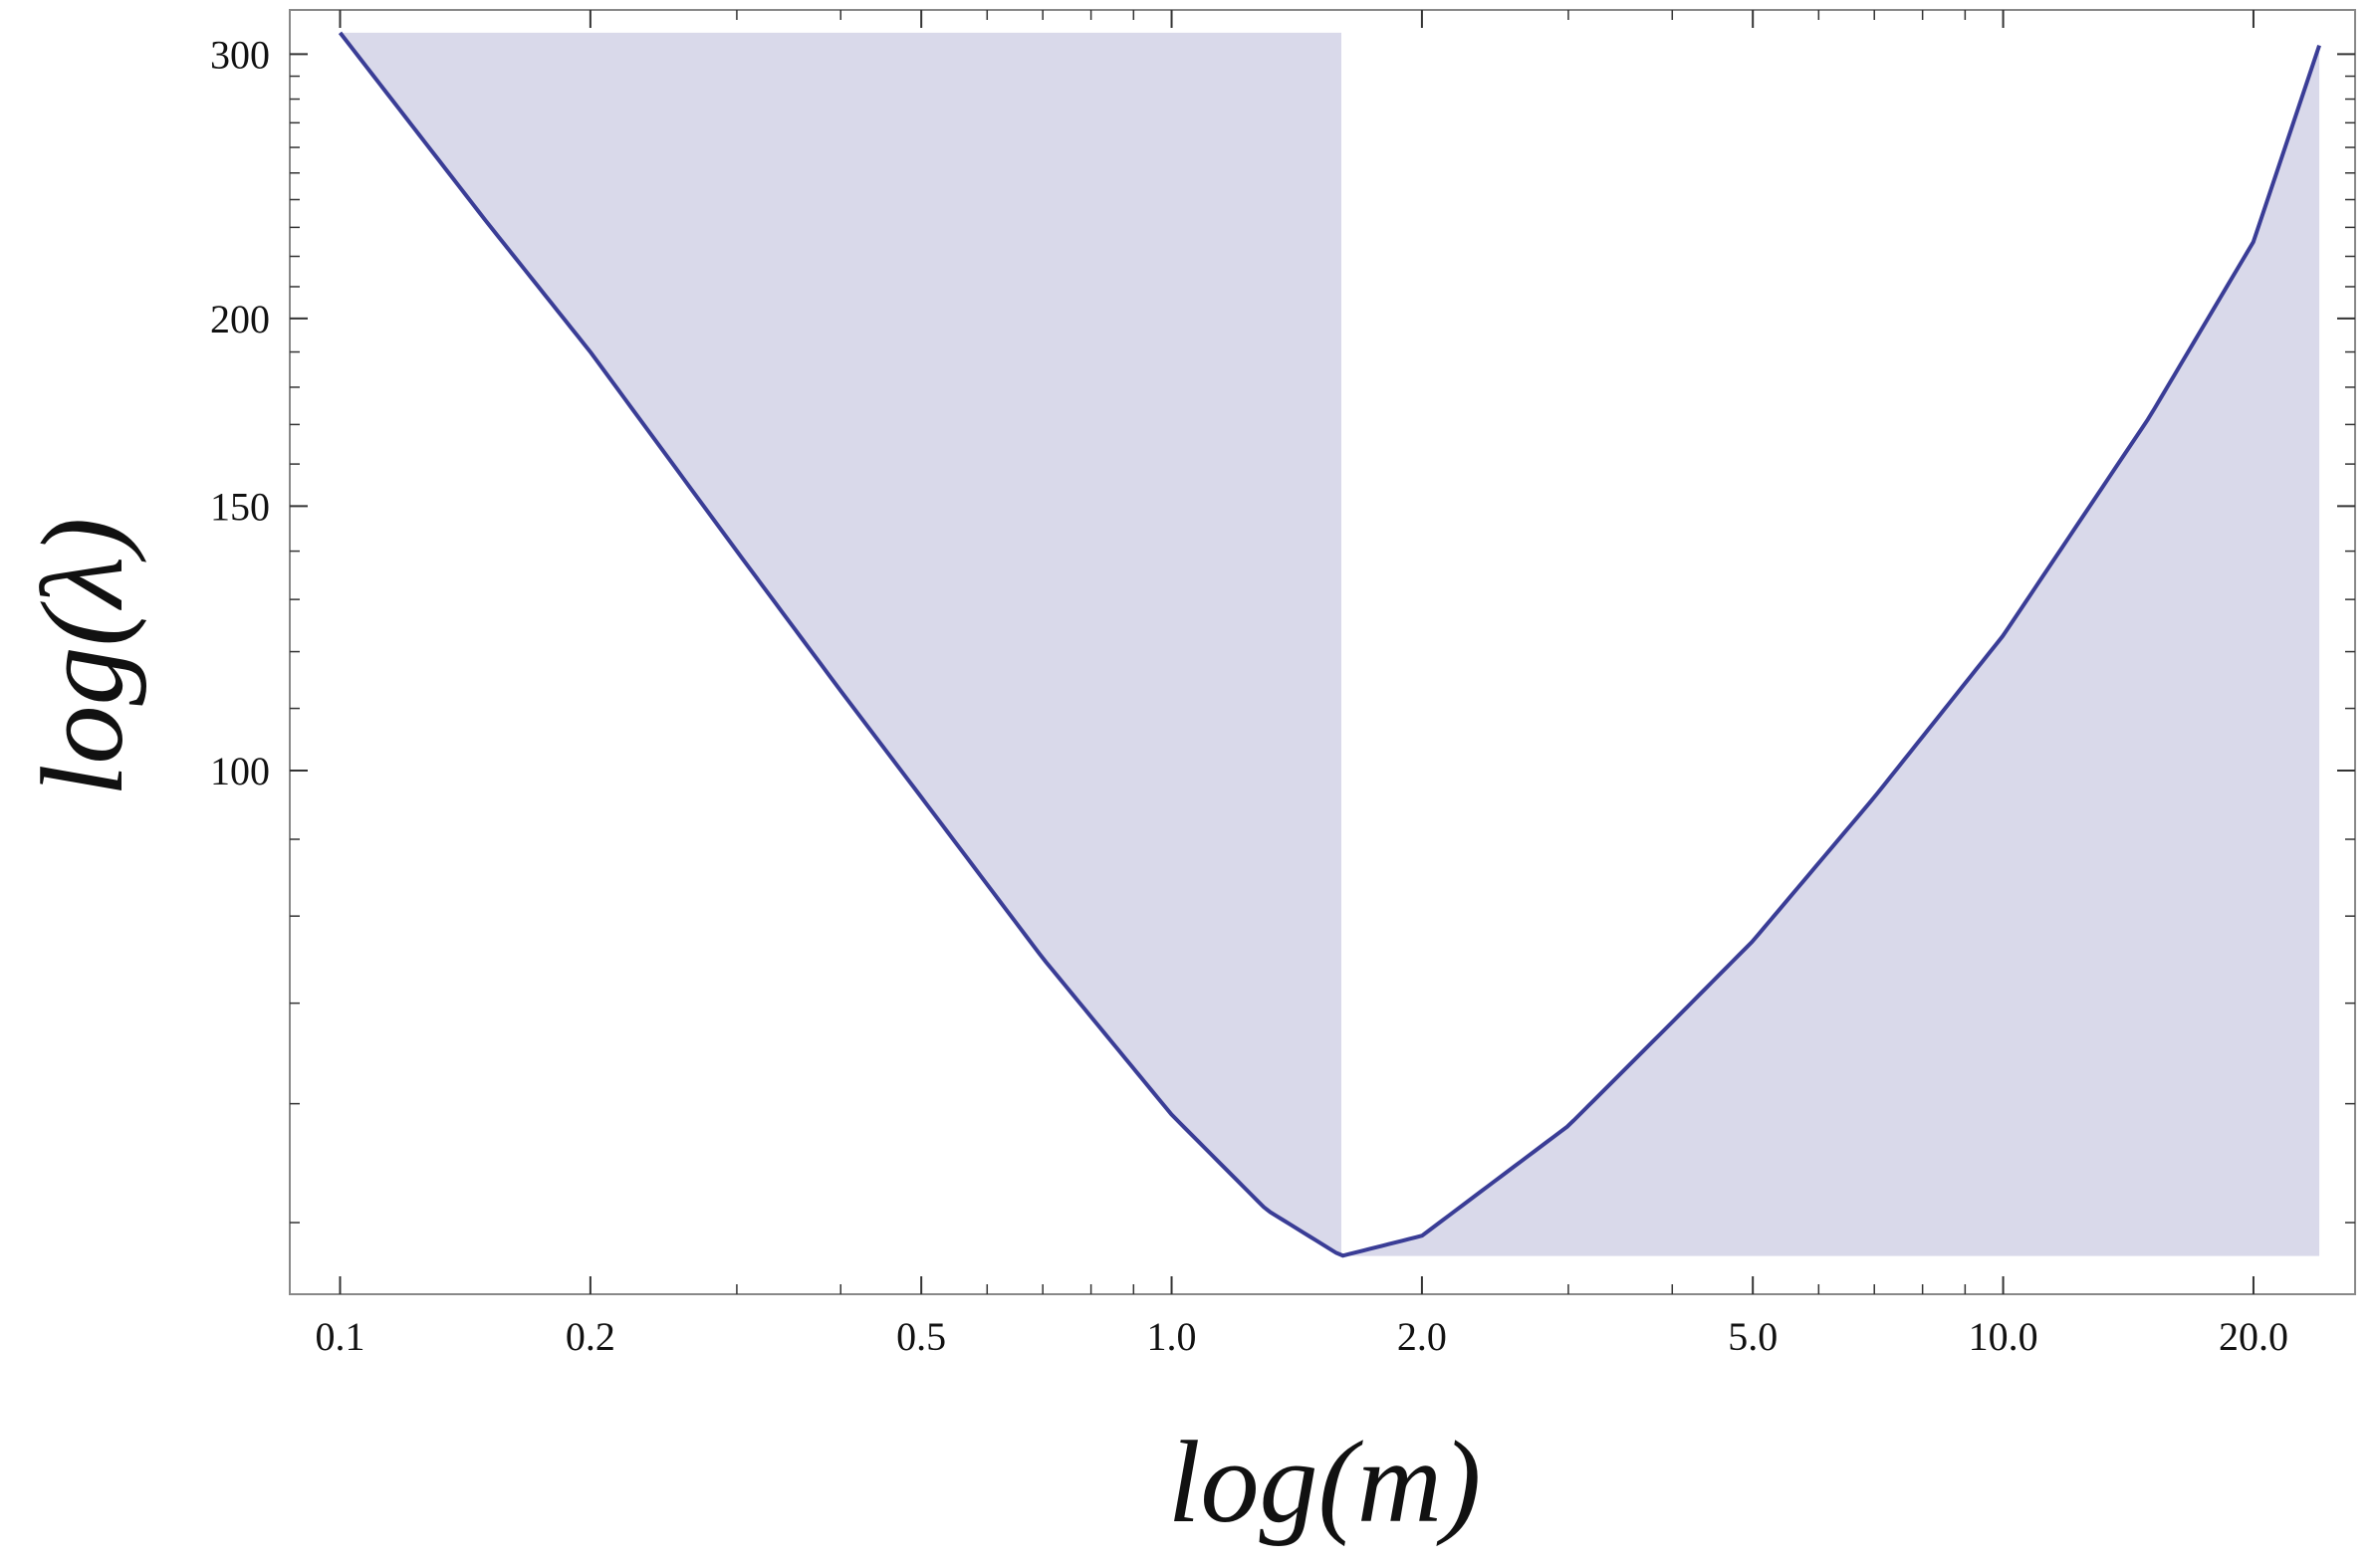  What do you see at coordinates (2253, 1336) in the screenshot?
I see `x-tick-label: 20.0` at bounding box center [2253, 1336].